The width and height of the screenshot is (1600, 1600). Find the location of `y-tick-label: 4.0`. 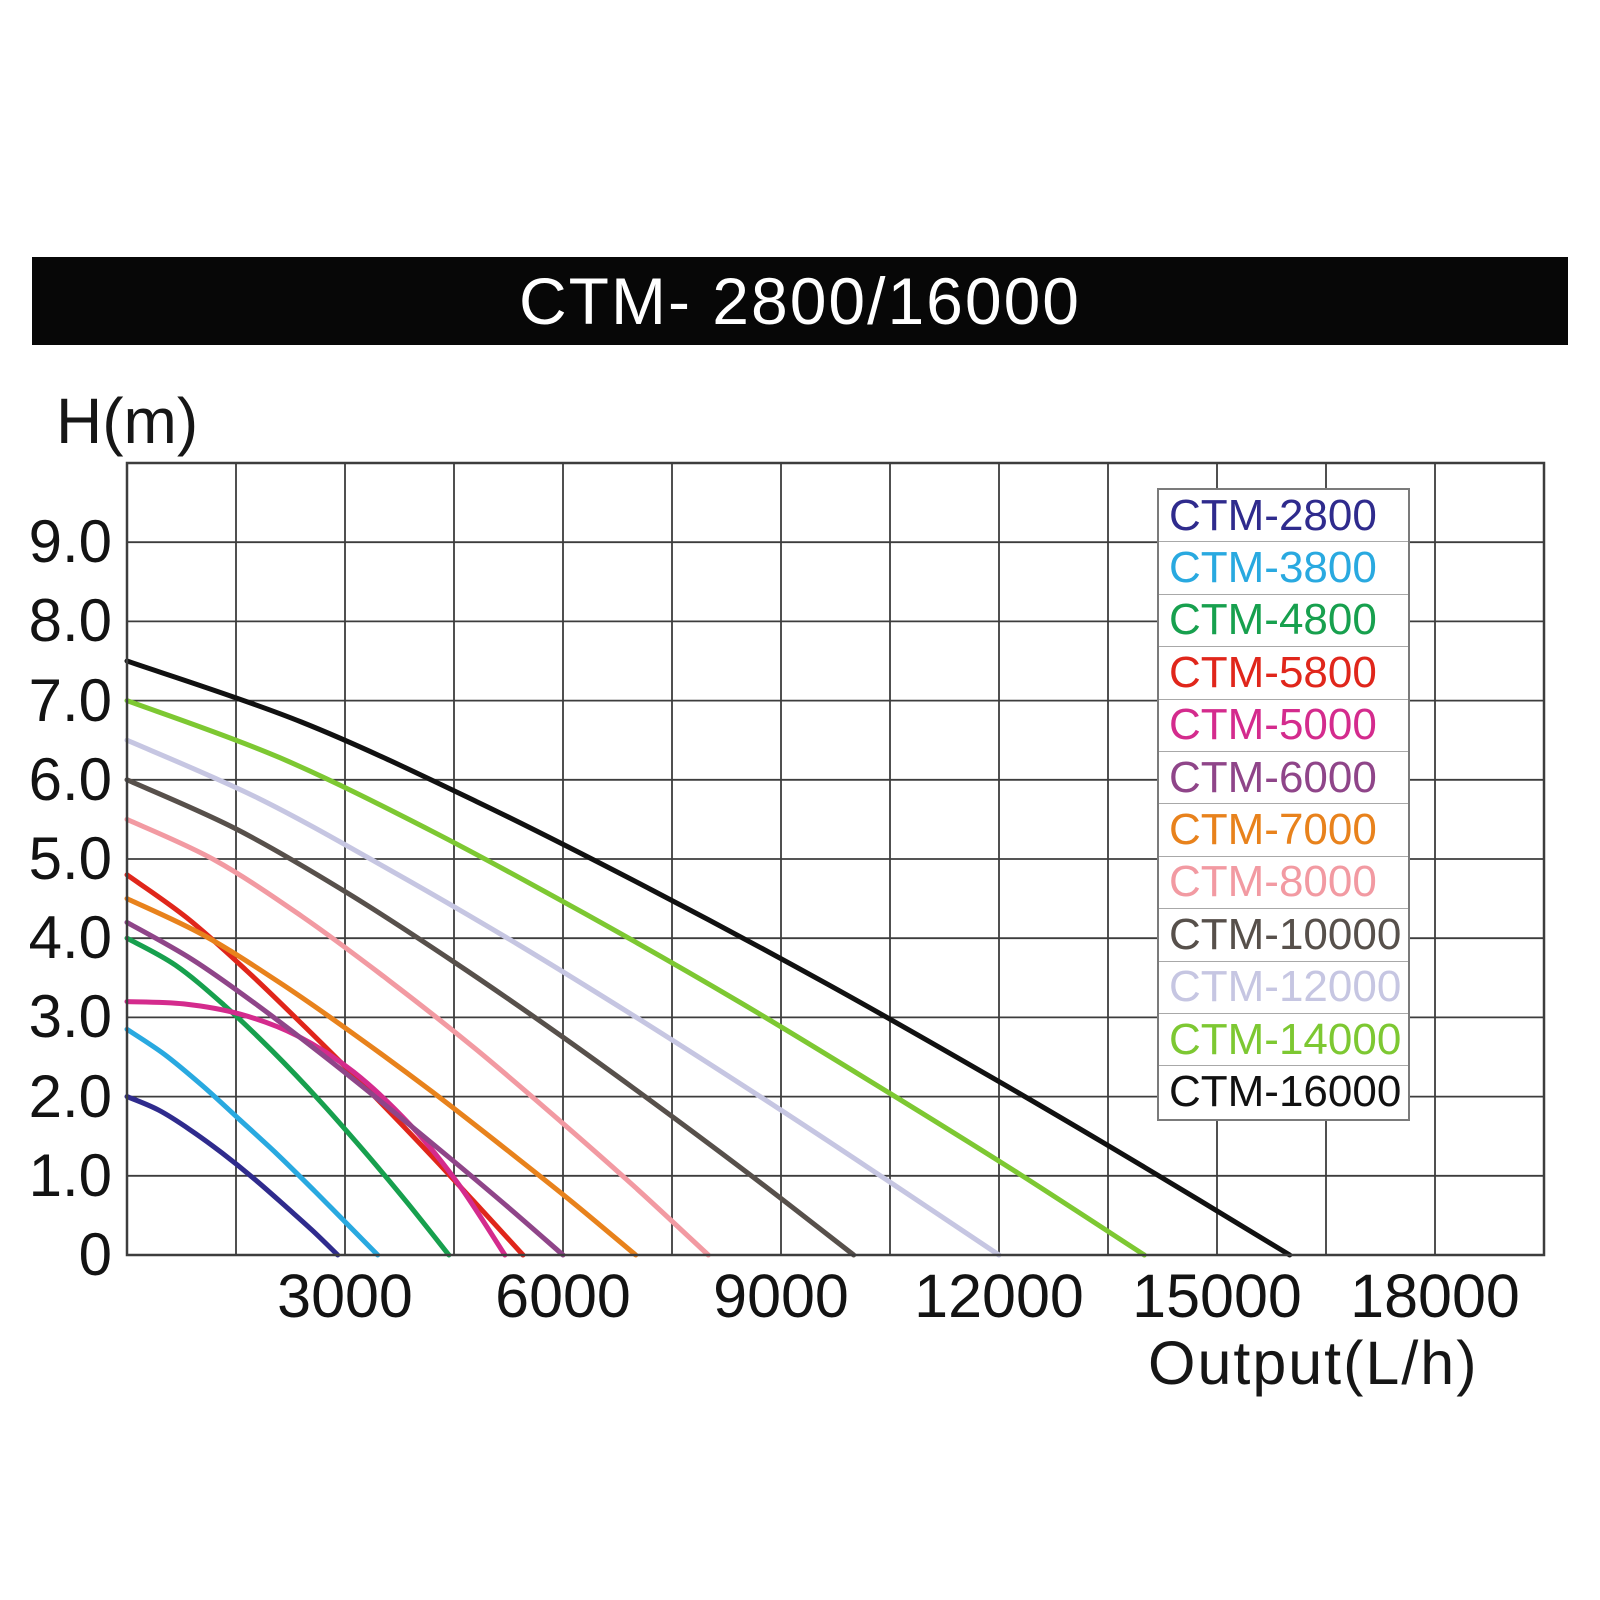

y-tick-label: 4.0 is located at coordinates (70, 938).